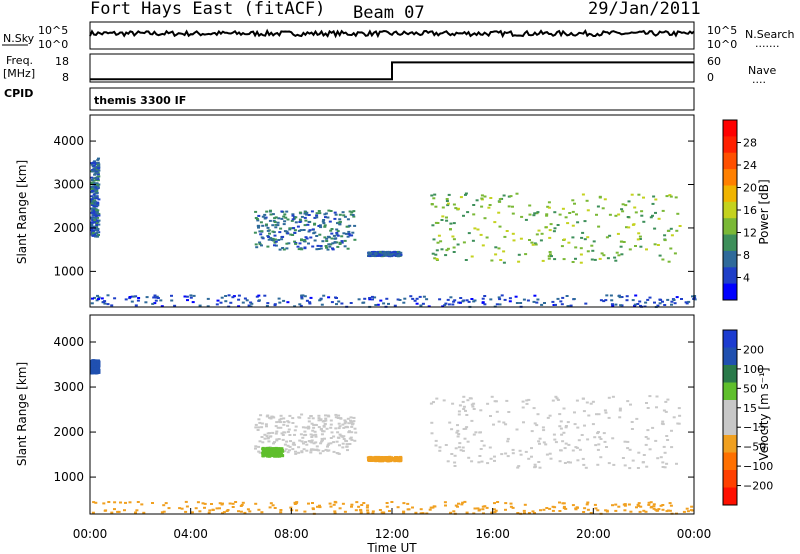  I want to click on power-colorbar-label: Power [dB], so click(764, 211).